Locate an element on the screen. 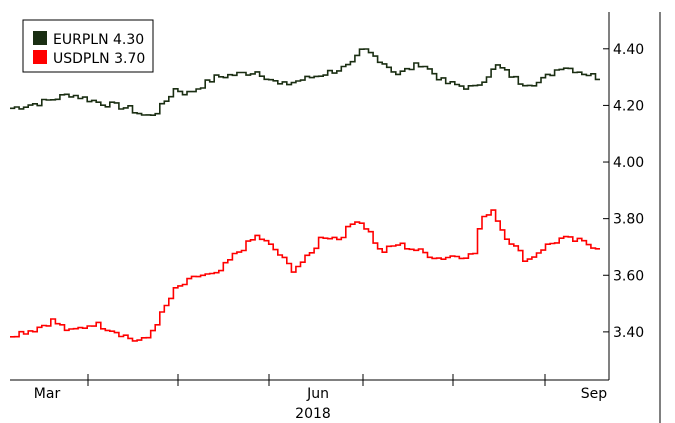  legend-swatch-eurpln is located at coordinates (40, 38).